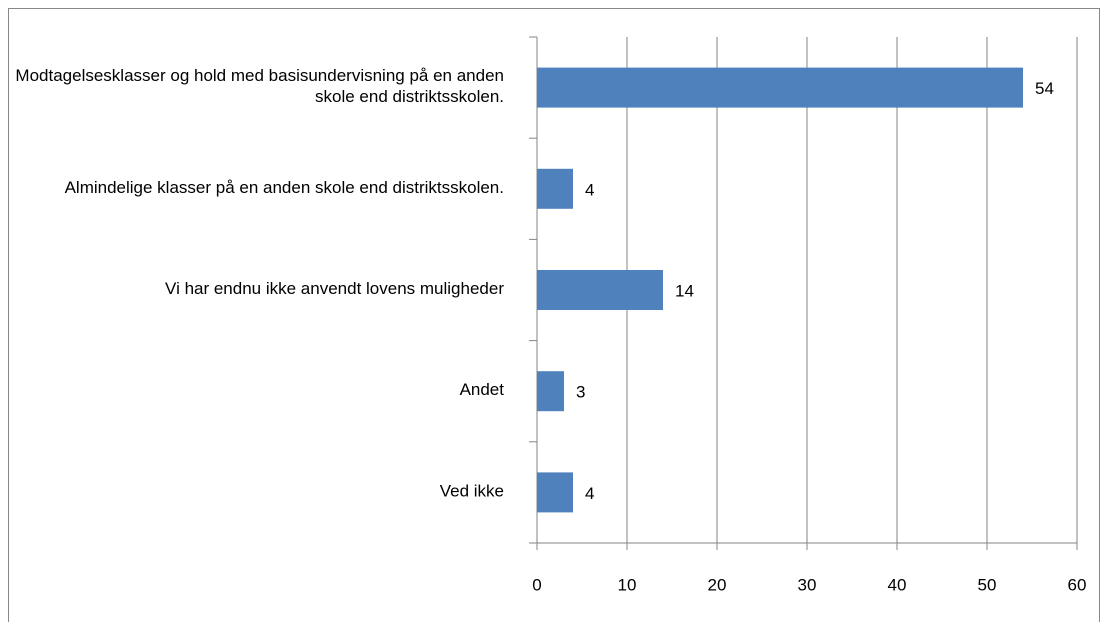 The image size is (1108, 622). I want to click on data-label: 14, so click(684, 290).